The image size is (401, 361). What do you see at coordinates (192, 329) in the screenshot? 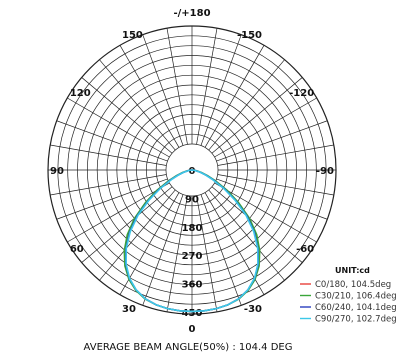
I see `angle-label-0: 0` at bounding box center [192, 329].